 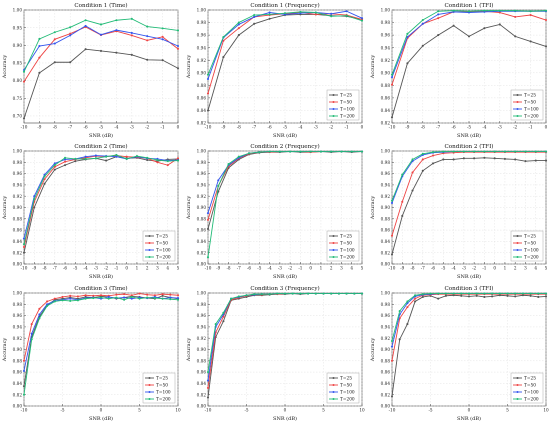 I want to click on x-tick-label: -5, so click(x=285, y=127).